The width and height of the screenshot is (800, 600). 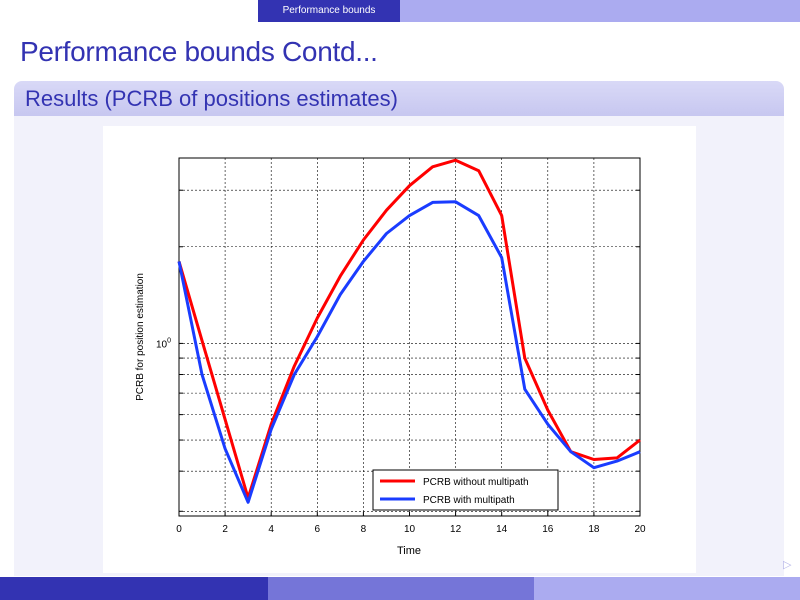 What do you see at coordinates (364, 529) in the screenshot?
I see `x-tick-label: 8` at bounding box center [364, 529].